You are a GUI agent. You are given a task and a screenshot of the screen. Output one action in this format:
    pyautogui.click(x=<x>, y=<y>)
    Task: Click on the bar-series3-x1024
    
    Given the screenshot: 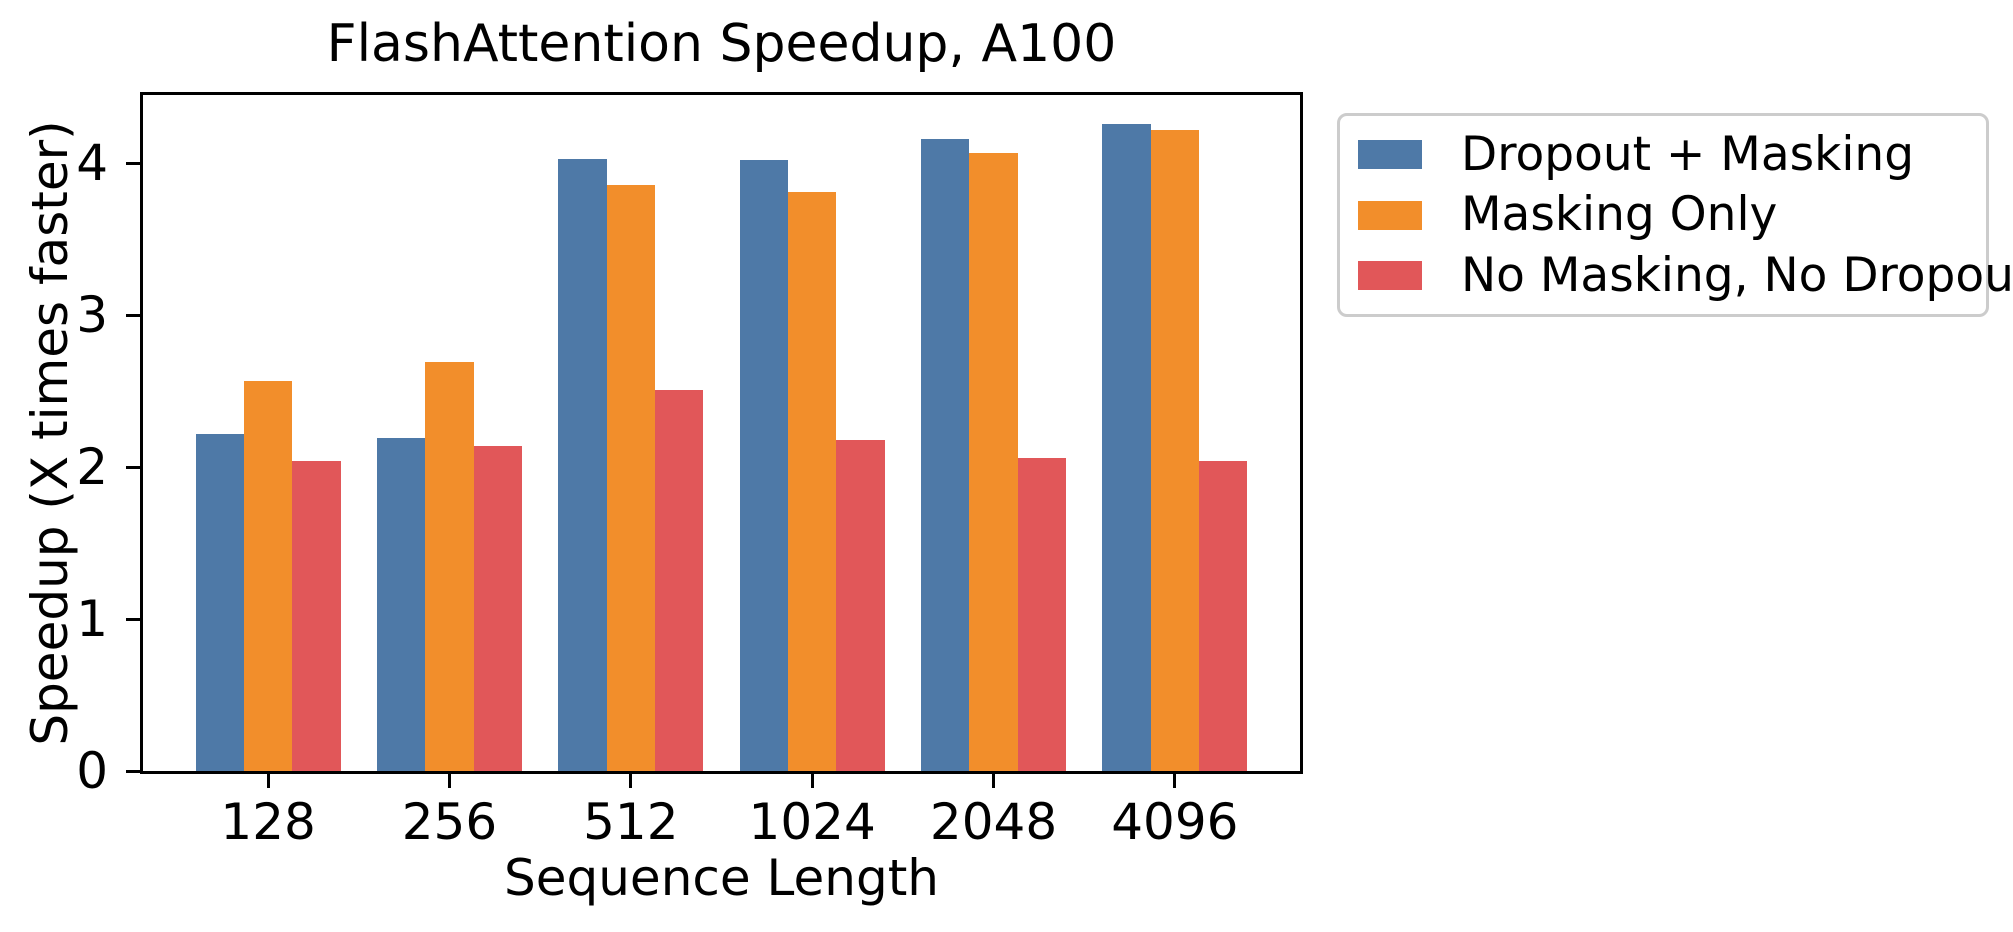 What is the action you would take?
    pyautogui.click(x=860, y=605)
    